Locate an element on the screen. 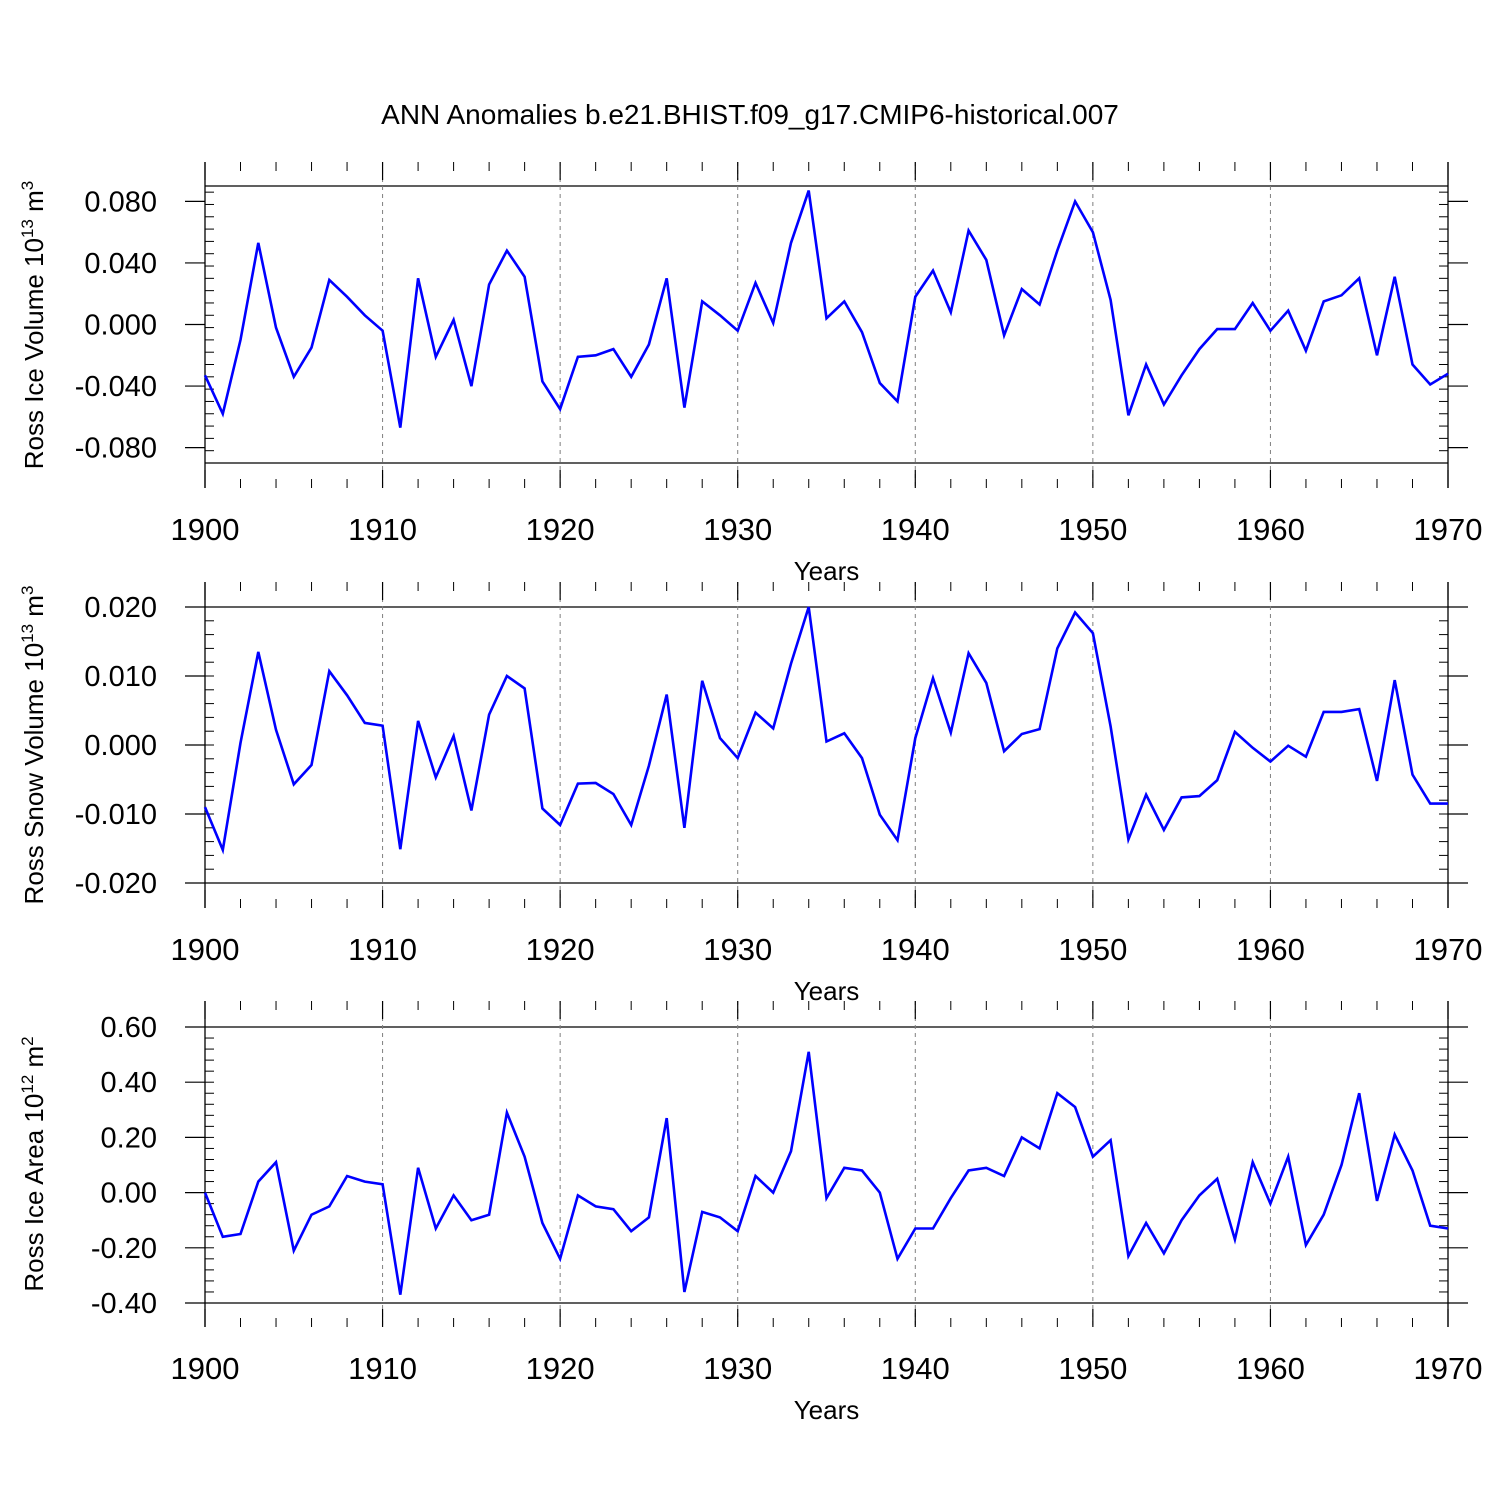  y-axis-title-superscript: 2 is located at coordinates (27, 1040).